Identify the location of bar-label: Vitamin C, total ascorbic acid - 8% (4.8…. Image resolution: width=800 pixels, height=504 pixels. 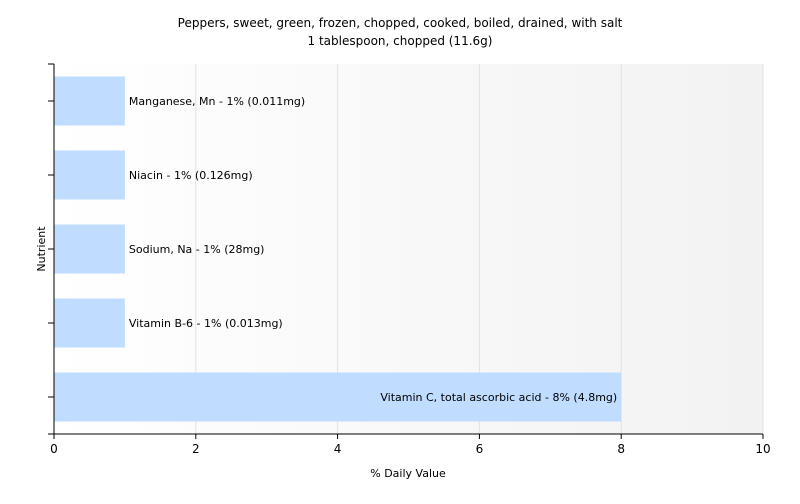
(498, 397).